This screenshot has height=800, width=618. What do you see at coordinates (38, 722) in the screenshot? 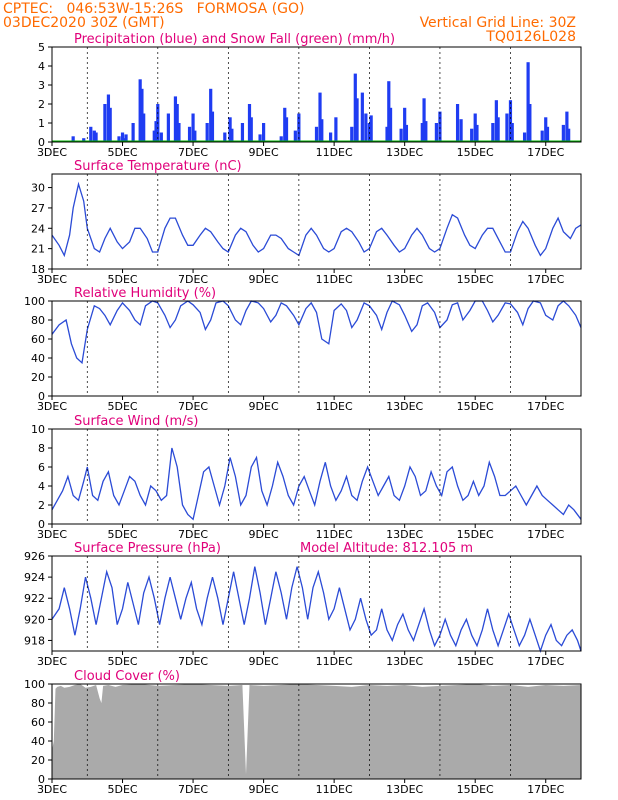
I see `y-tick-label: 60` at bounding box center [38, 722].